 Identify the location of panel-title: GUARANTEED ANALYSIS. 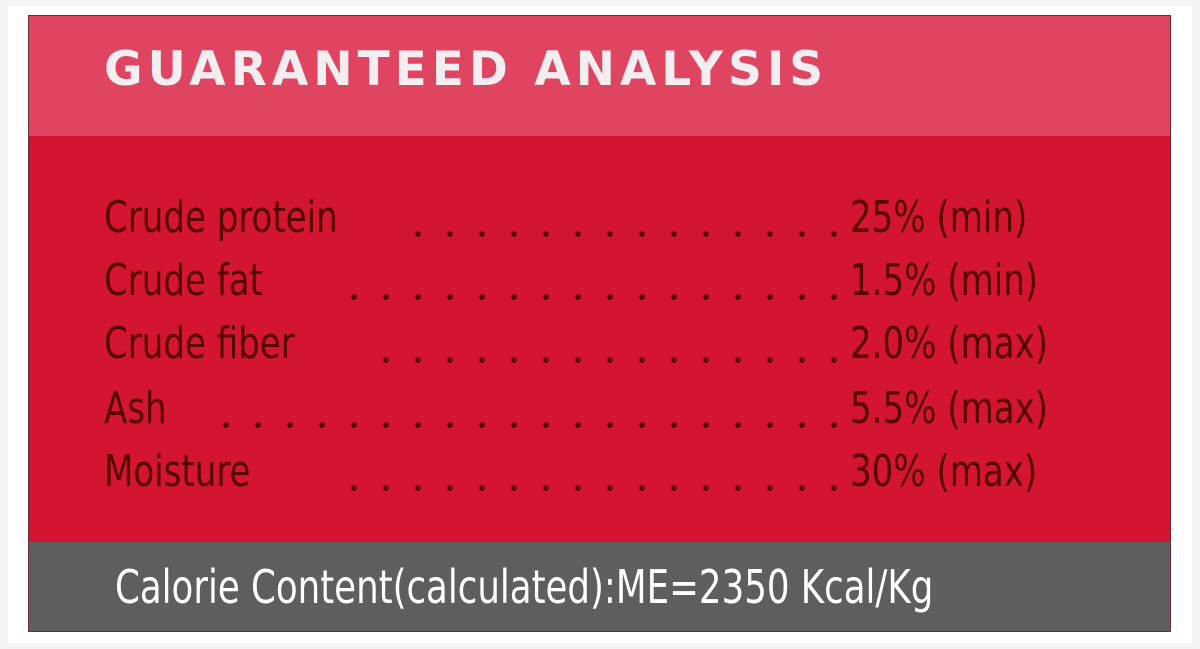
(466, 69).